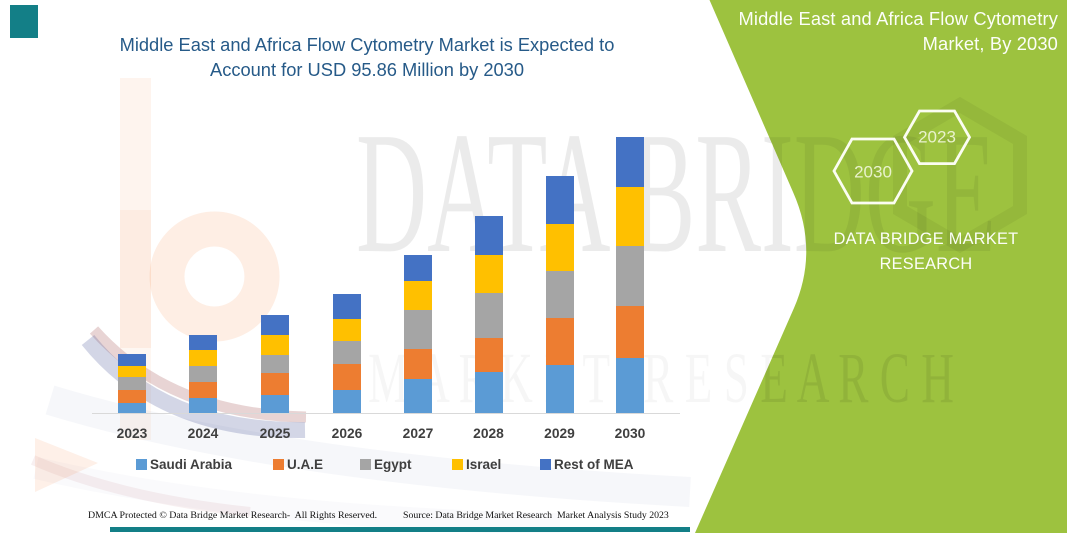  Describe the element at coordinates (937, 137) in the screenshot. I see `svg-text: 2023` at that location.